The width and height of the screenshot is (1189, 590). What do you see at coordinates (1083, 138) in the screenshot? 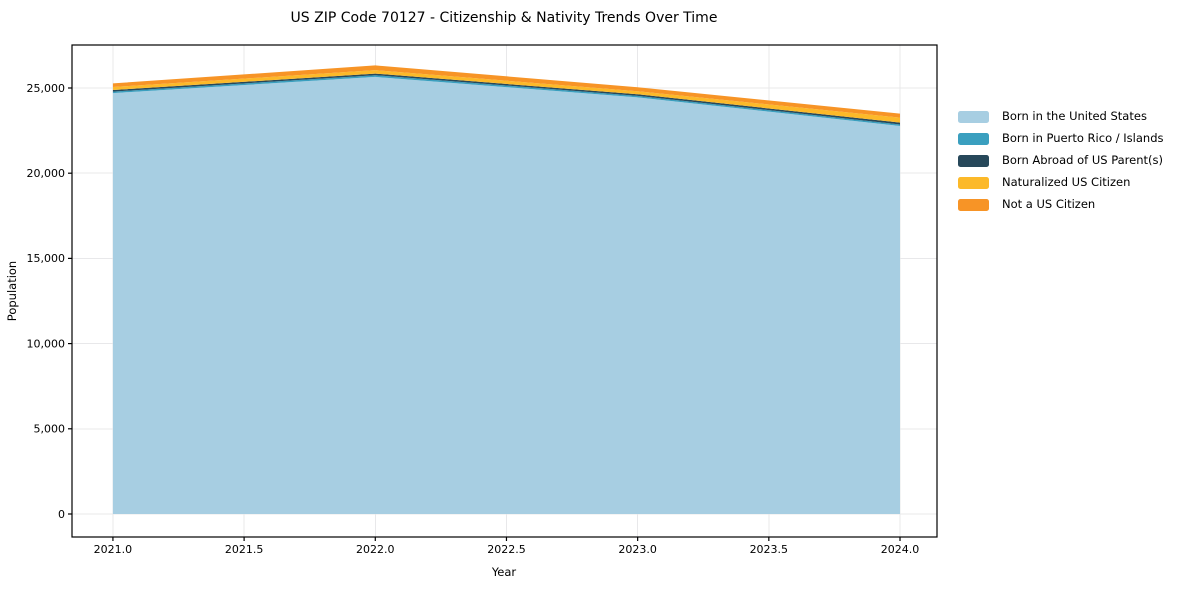
I see `legend-label: Born in Puerto Rico / Islands` at bounding box center [1083, 138].